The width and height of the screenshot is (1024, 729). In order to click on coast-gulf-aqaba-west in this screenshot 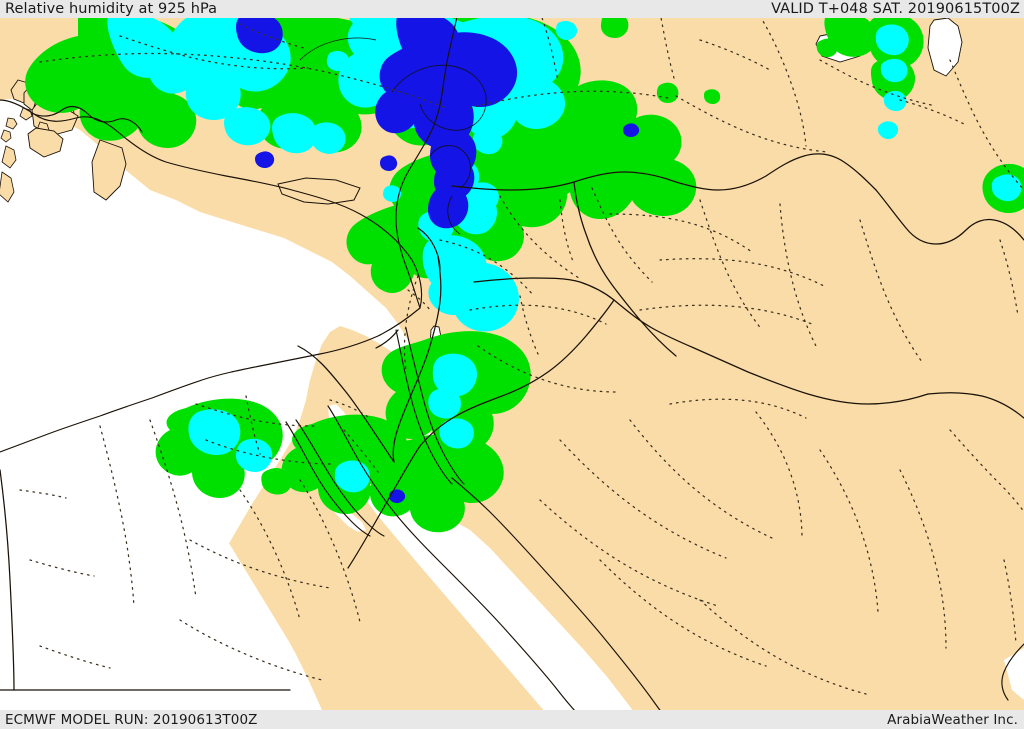, I will do `click(424, 407)`.